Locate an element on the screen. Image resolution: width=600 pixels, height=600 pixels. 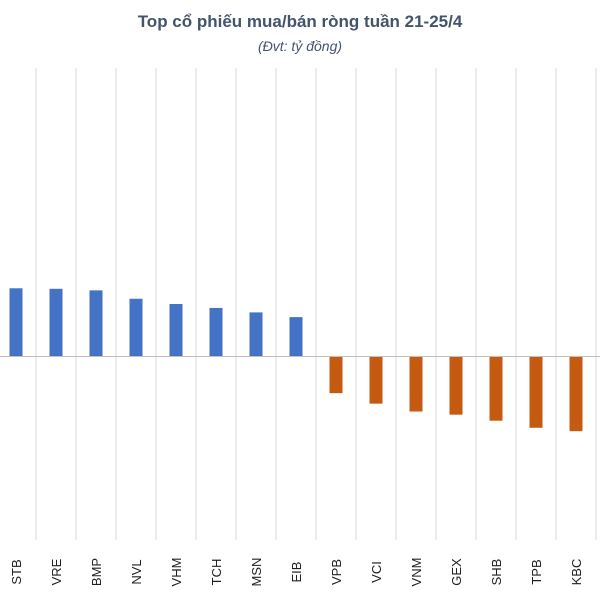
tick-label-shb: SHB is located at coordinates (496, 572).